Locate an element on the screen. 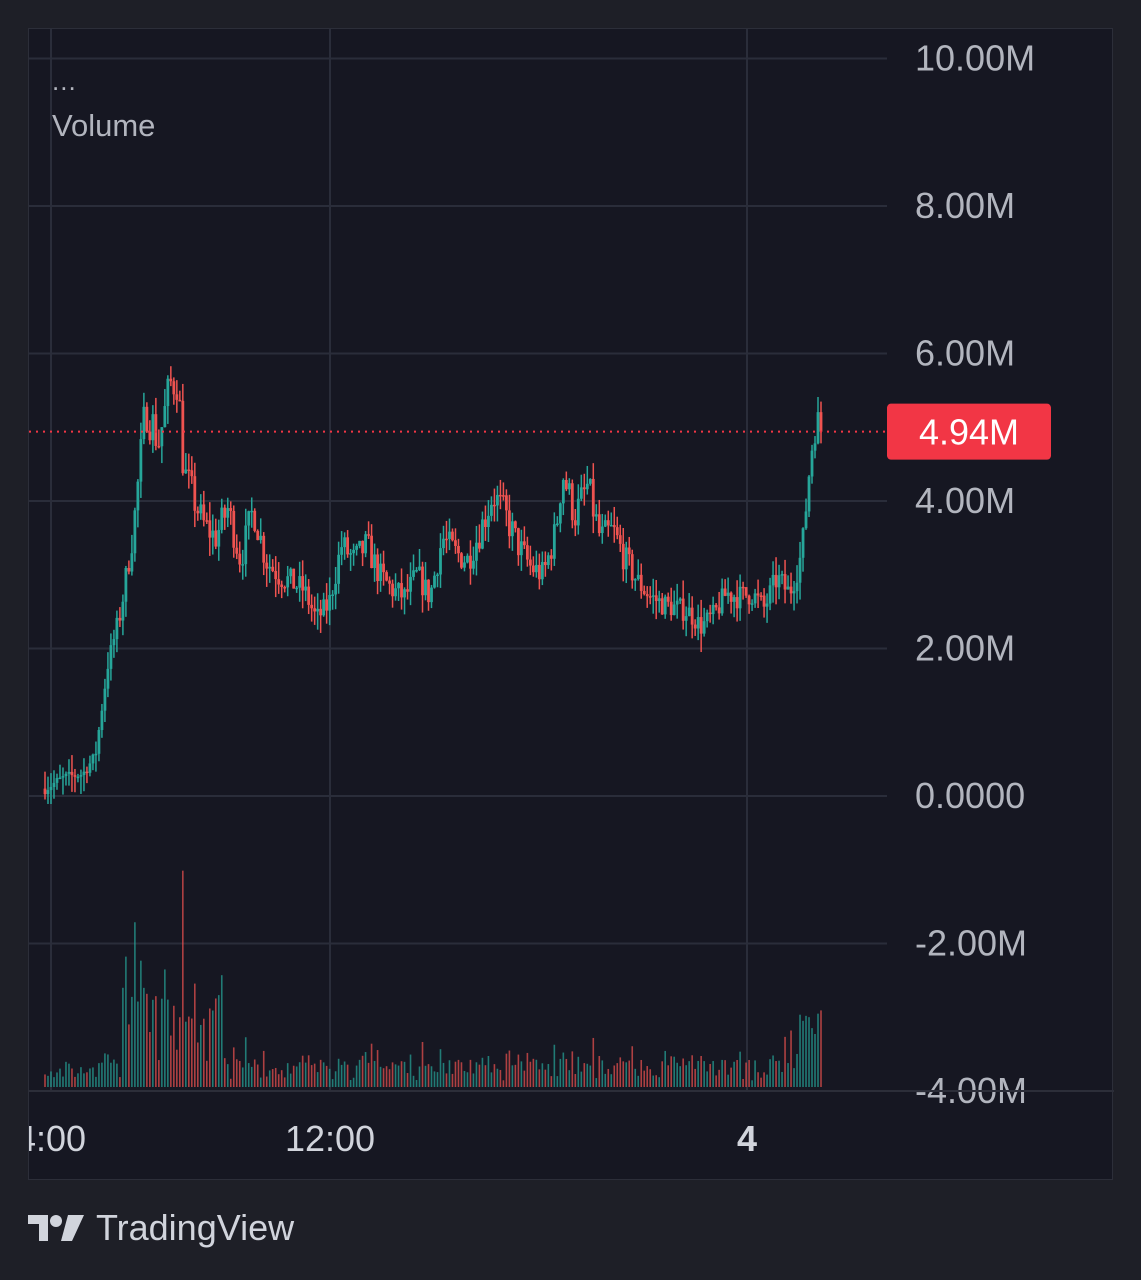 The image size is (1141, 1280). tradingview-brand: TradingView is located at coordinates (161, 1228).